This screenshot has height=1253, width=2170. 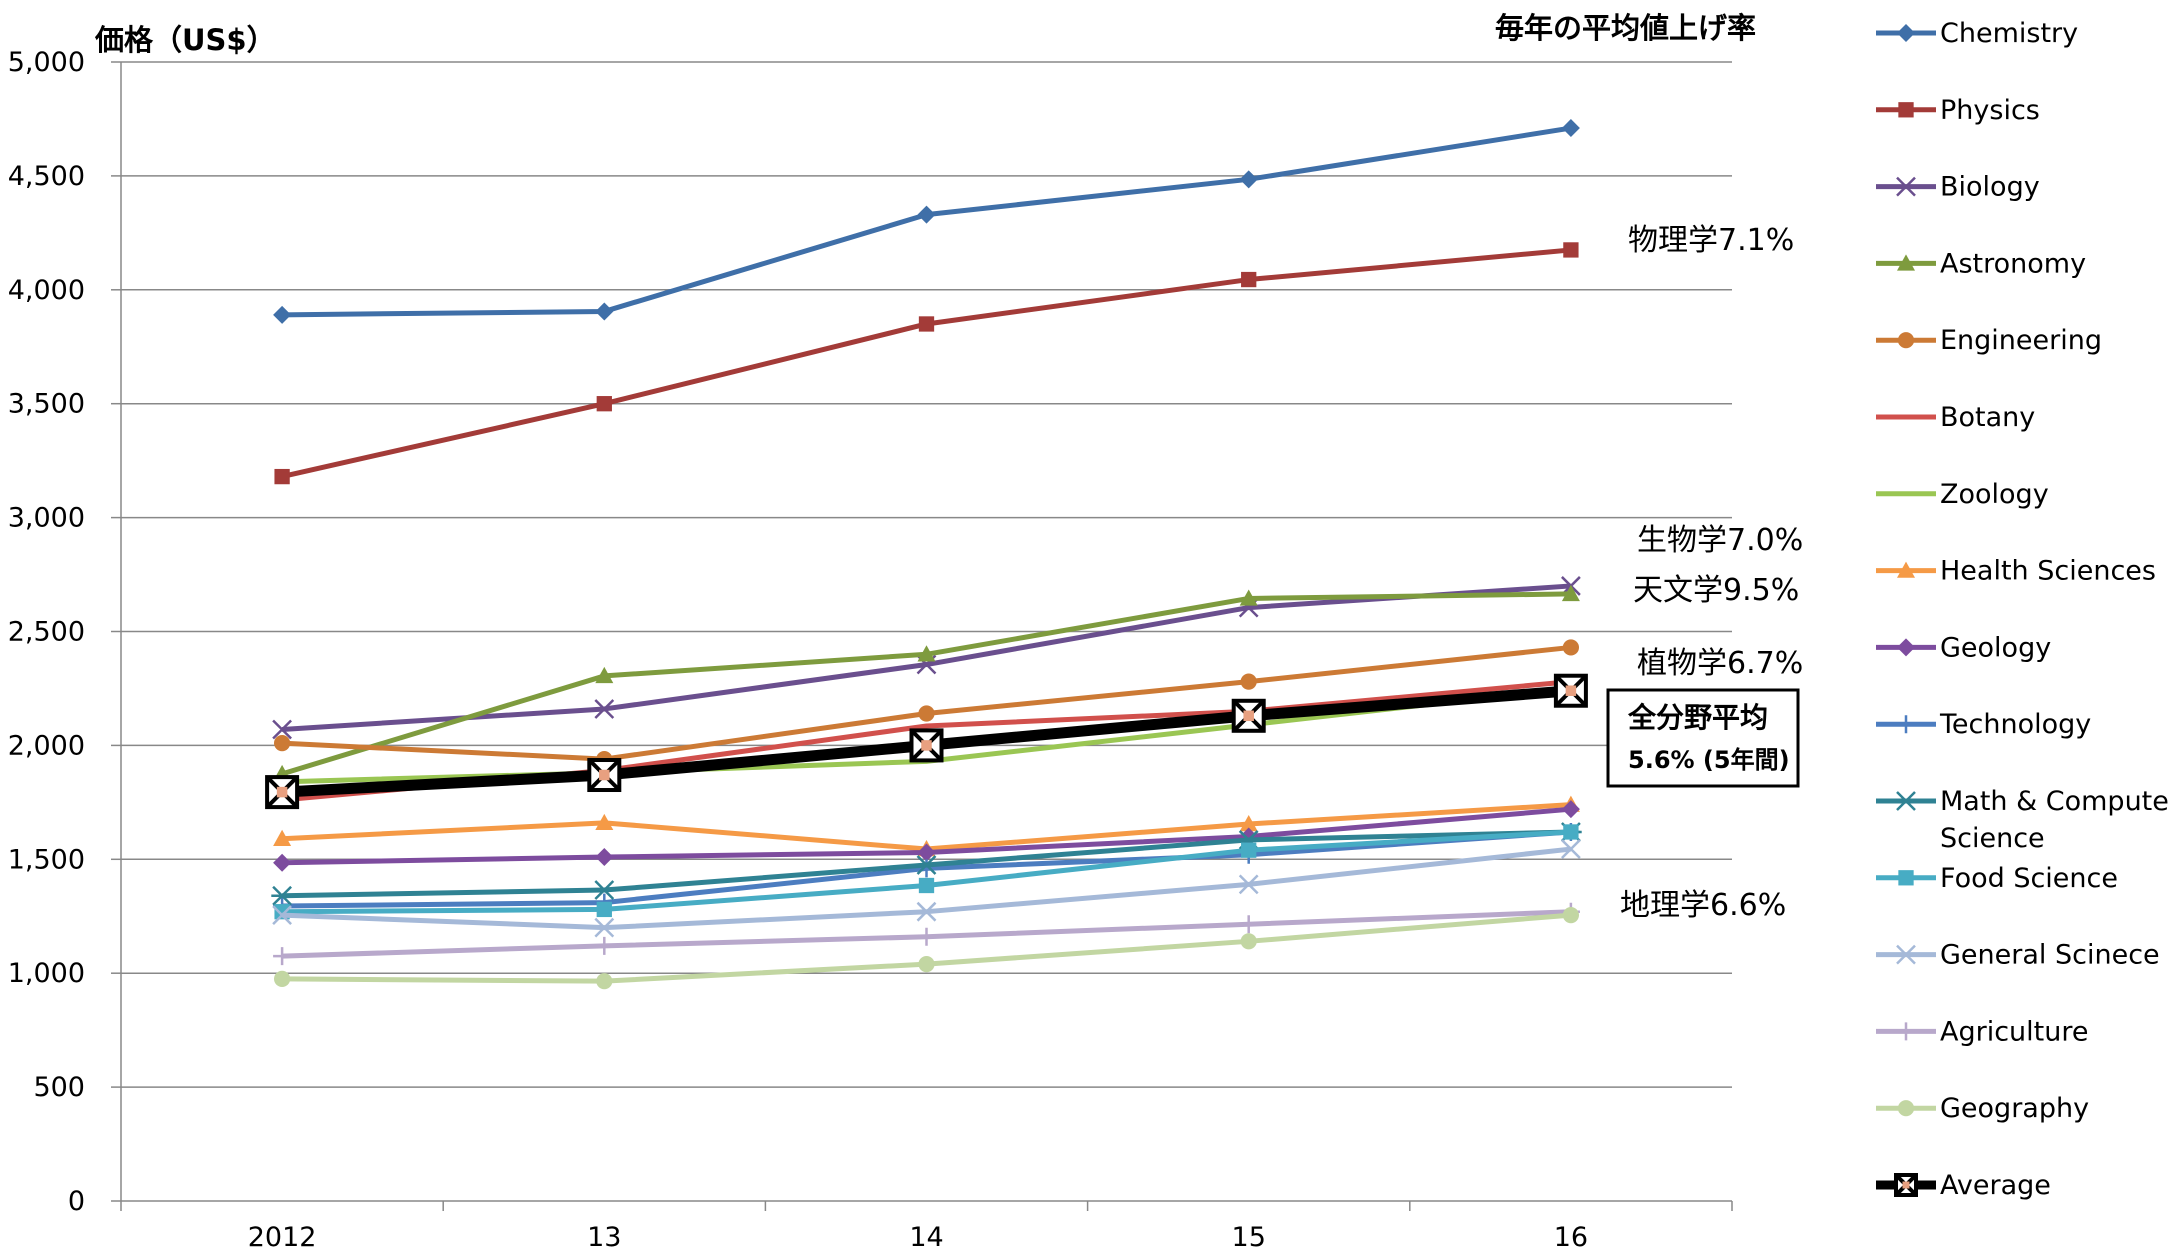 What do you see at coordinates (185, 40) in the screenshot?
I see `y-axis-label: 価格（US$）` at bounding box center [185, 40].